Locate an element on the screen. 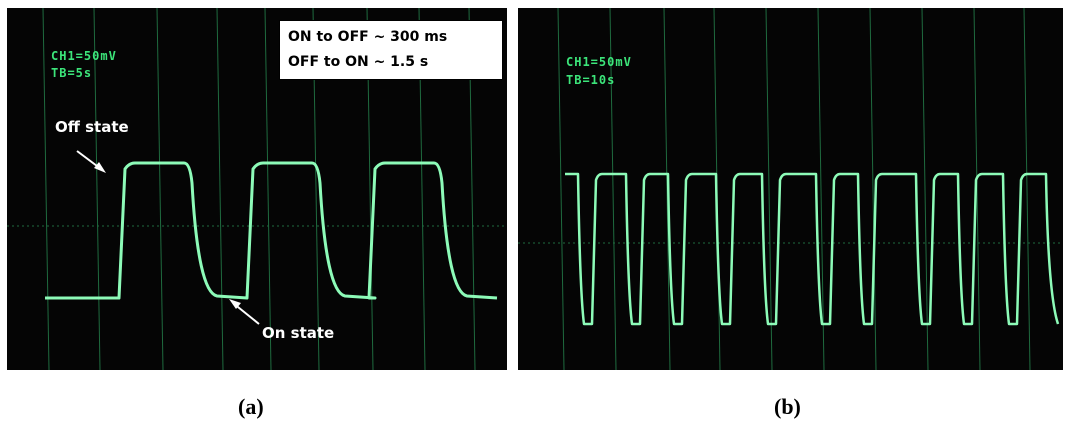 Image resolution: width=1067 pixels, height=433 pixels. caption-b: (b) is located at coordinates (787, 406).